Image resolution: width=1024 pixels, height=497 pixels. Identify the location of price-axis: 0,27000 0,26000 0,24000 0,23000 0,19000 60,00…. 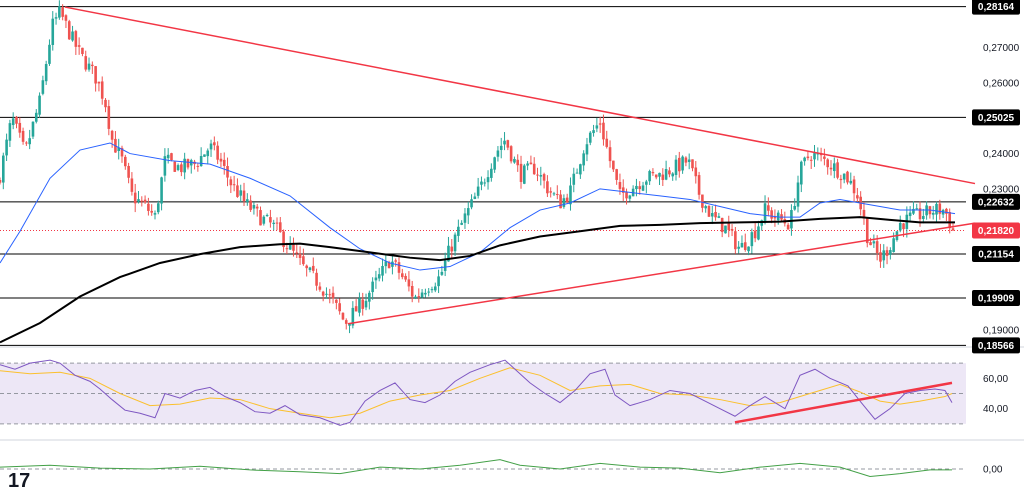
(996, 238).